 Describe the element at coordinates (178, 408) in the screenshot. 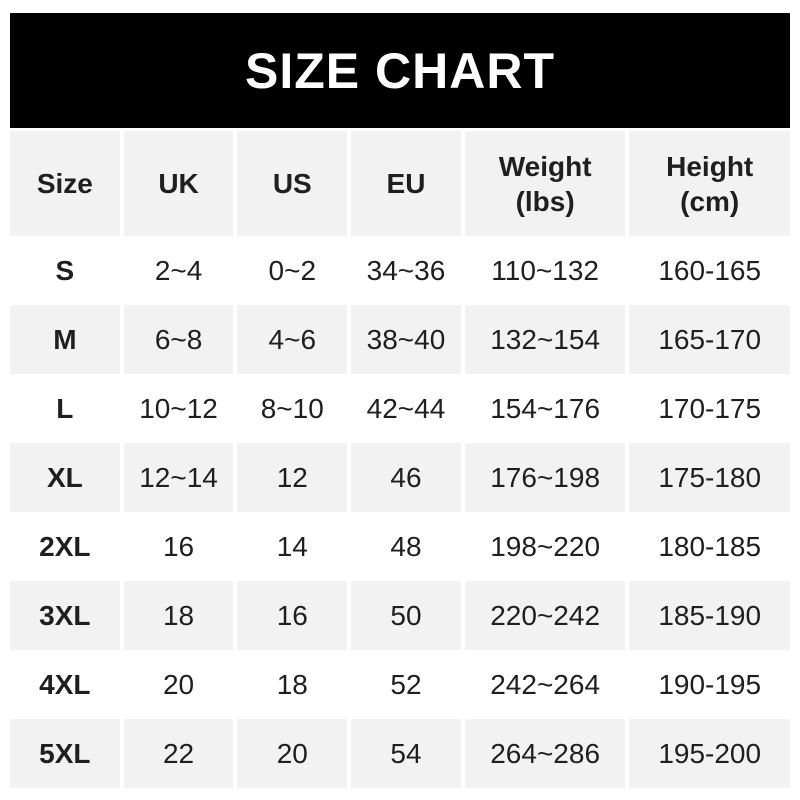

I see `table-cell: 10~12` at that location.